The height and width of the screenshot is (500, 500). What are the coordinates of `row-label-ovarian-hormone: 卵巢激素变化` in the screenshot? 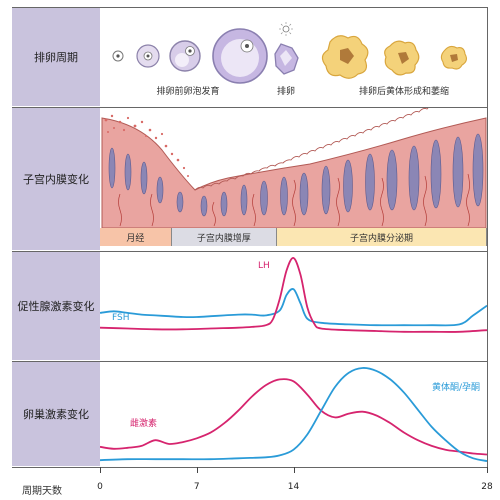 It's located at (56, 414).